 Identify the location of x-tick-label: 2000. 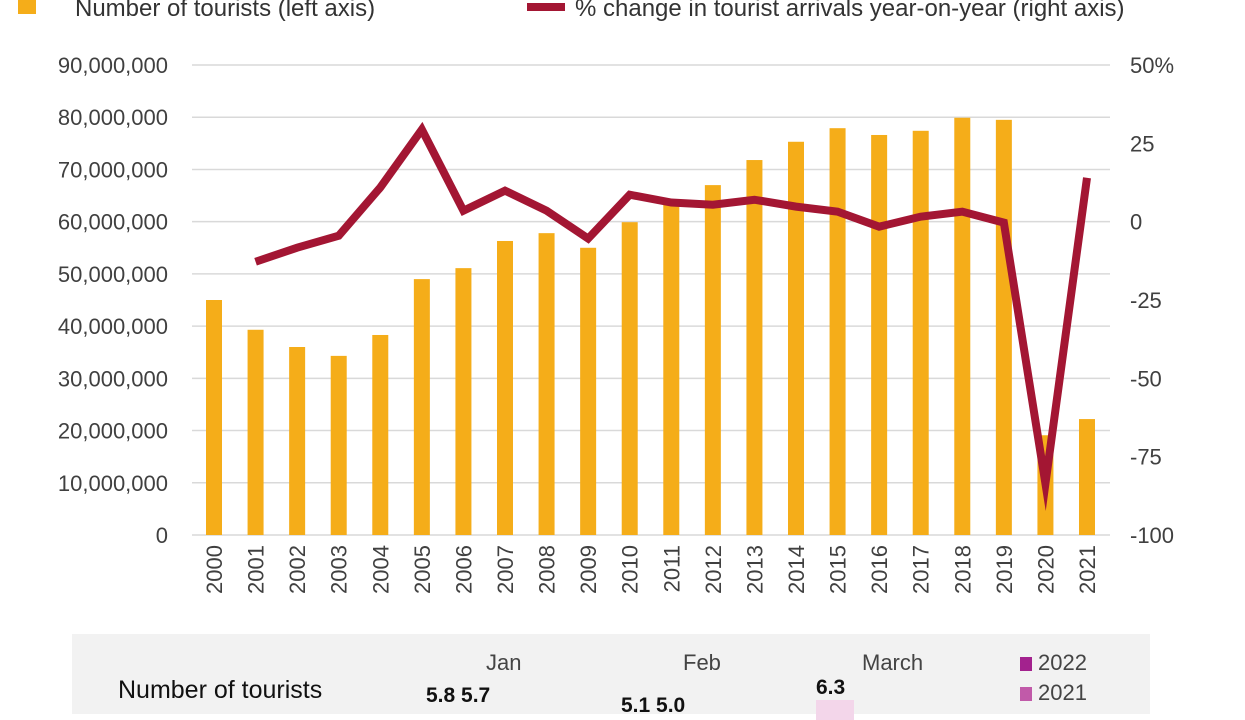
(214, 569).